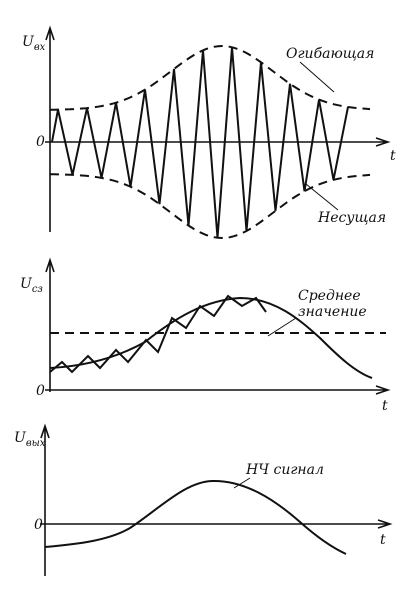 The width and height of the screenshot is (409, 608). Describe the element at coordinates (284, 470) in the screenshot. I see `annotation: НЧ сигнал` at that location.